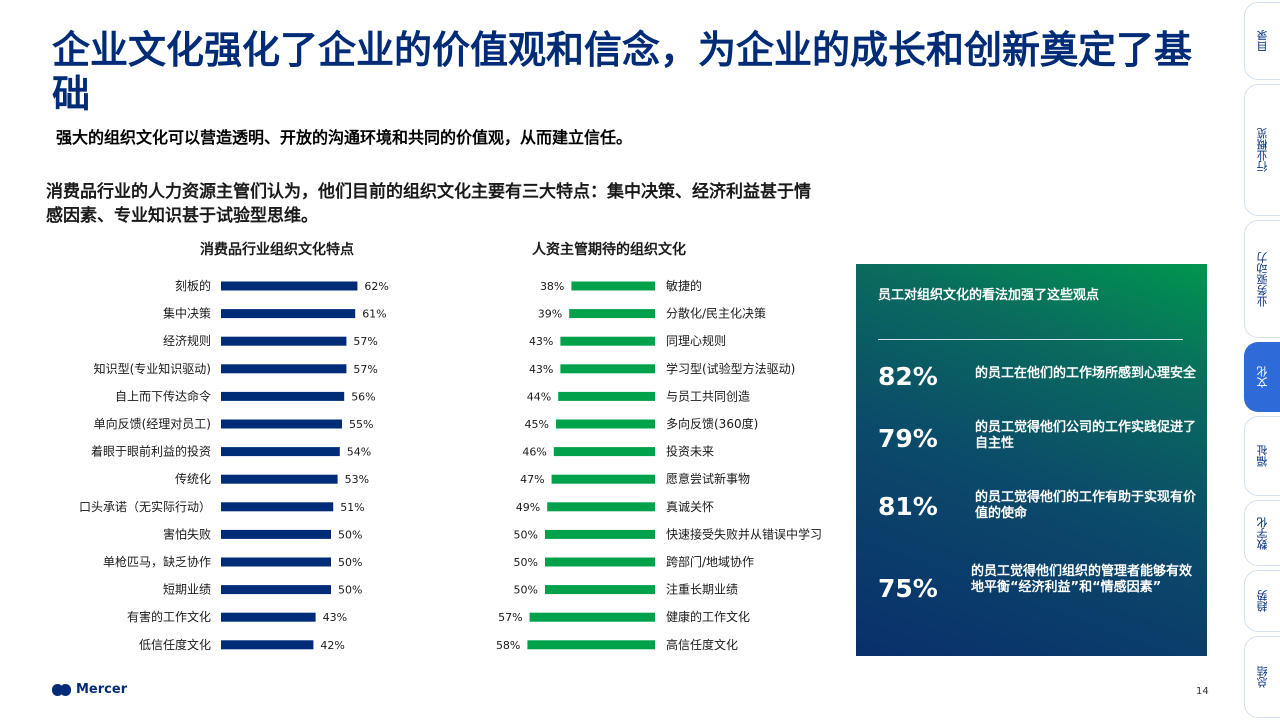 Image resolution: width=1280 pixels, height=720 pixels. What do you see at coordinates (908, 506) in the screenshot?
I see `stat-value: 81%` at bounding box center [908, 506].